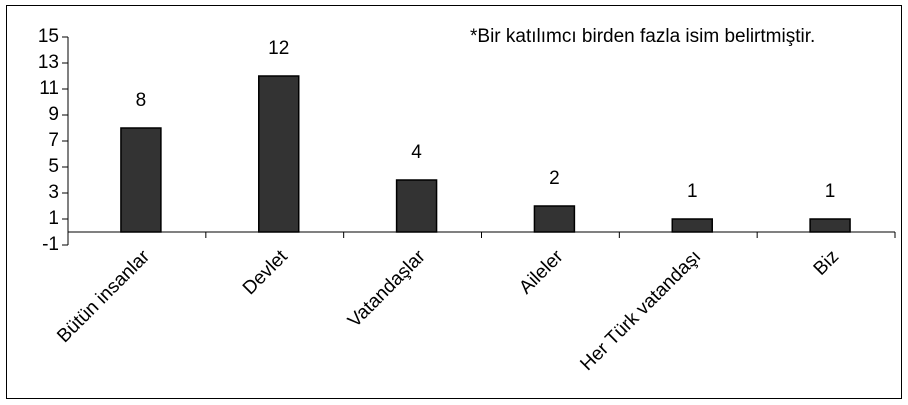 The width and height of the screenshot is (908, 405). What do you see at coordinates (48, 62) in the screenshot?
I see `y-tick-label: 13` at bounding box center [48, 62].